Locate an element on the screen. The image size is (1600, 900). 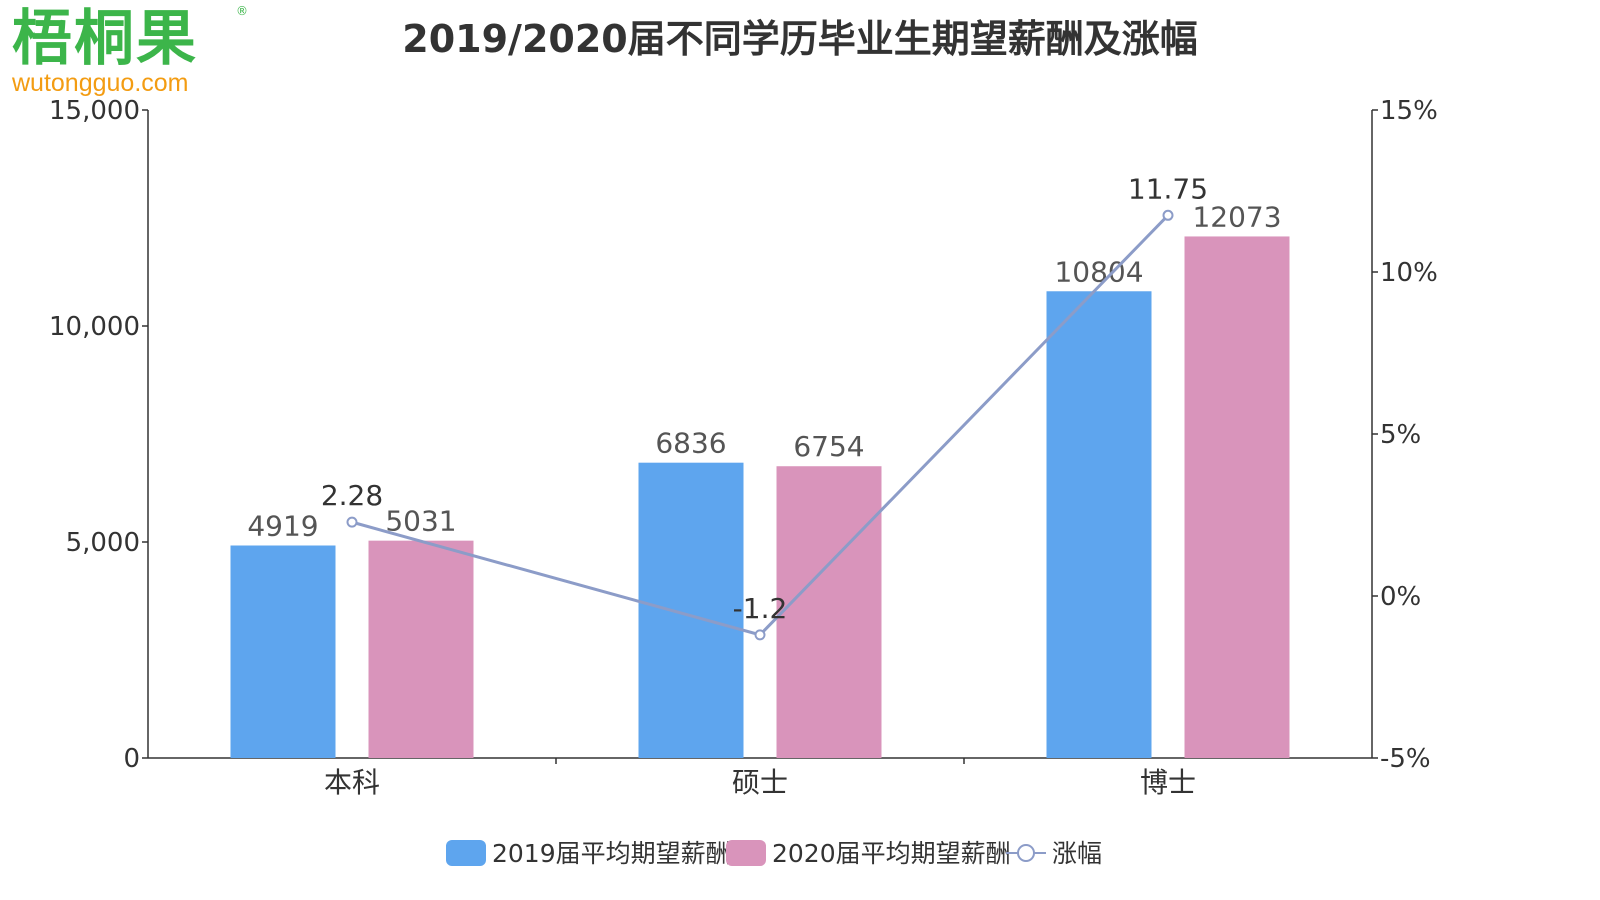
x-tick-label: 硕士 is located at coordinates (760, 782).